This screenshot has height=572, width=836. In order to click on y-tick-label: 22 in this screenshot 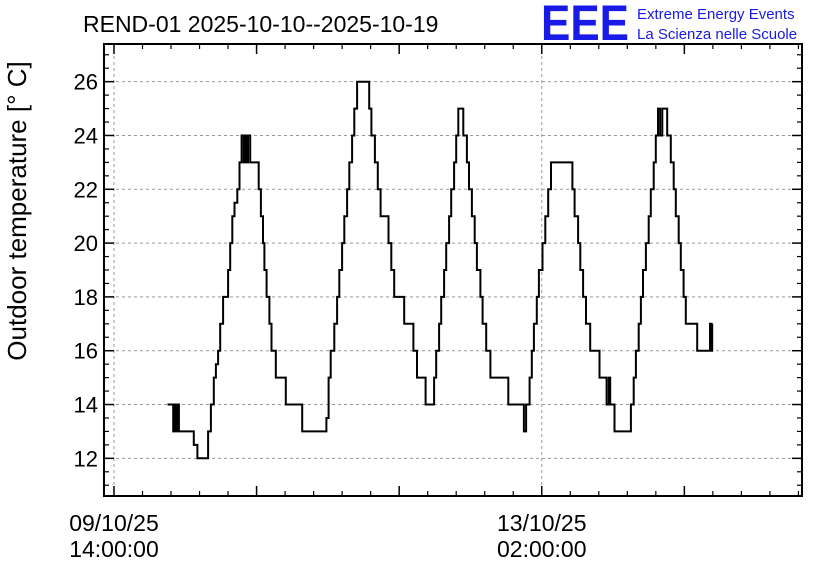, I will do `click(86, 189)`.